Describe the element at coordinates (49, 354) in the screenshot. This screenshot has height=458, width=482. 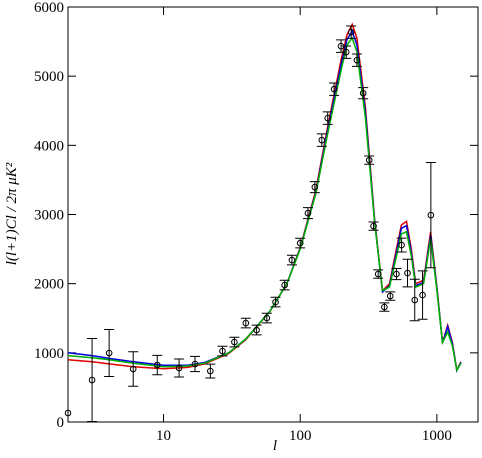
I see `y-tick-label: 1000` at that location.